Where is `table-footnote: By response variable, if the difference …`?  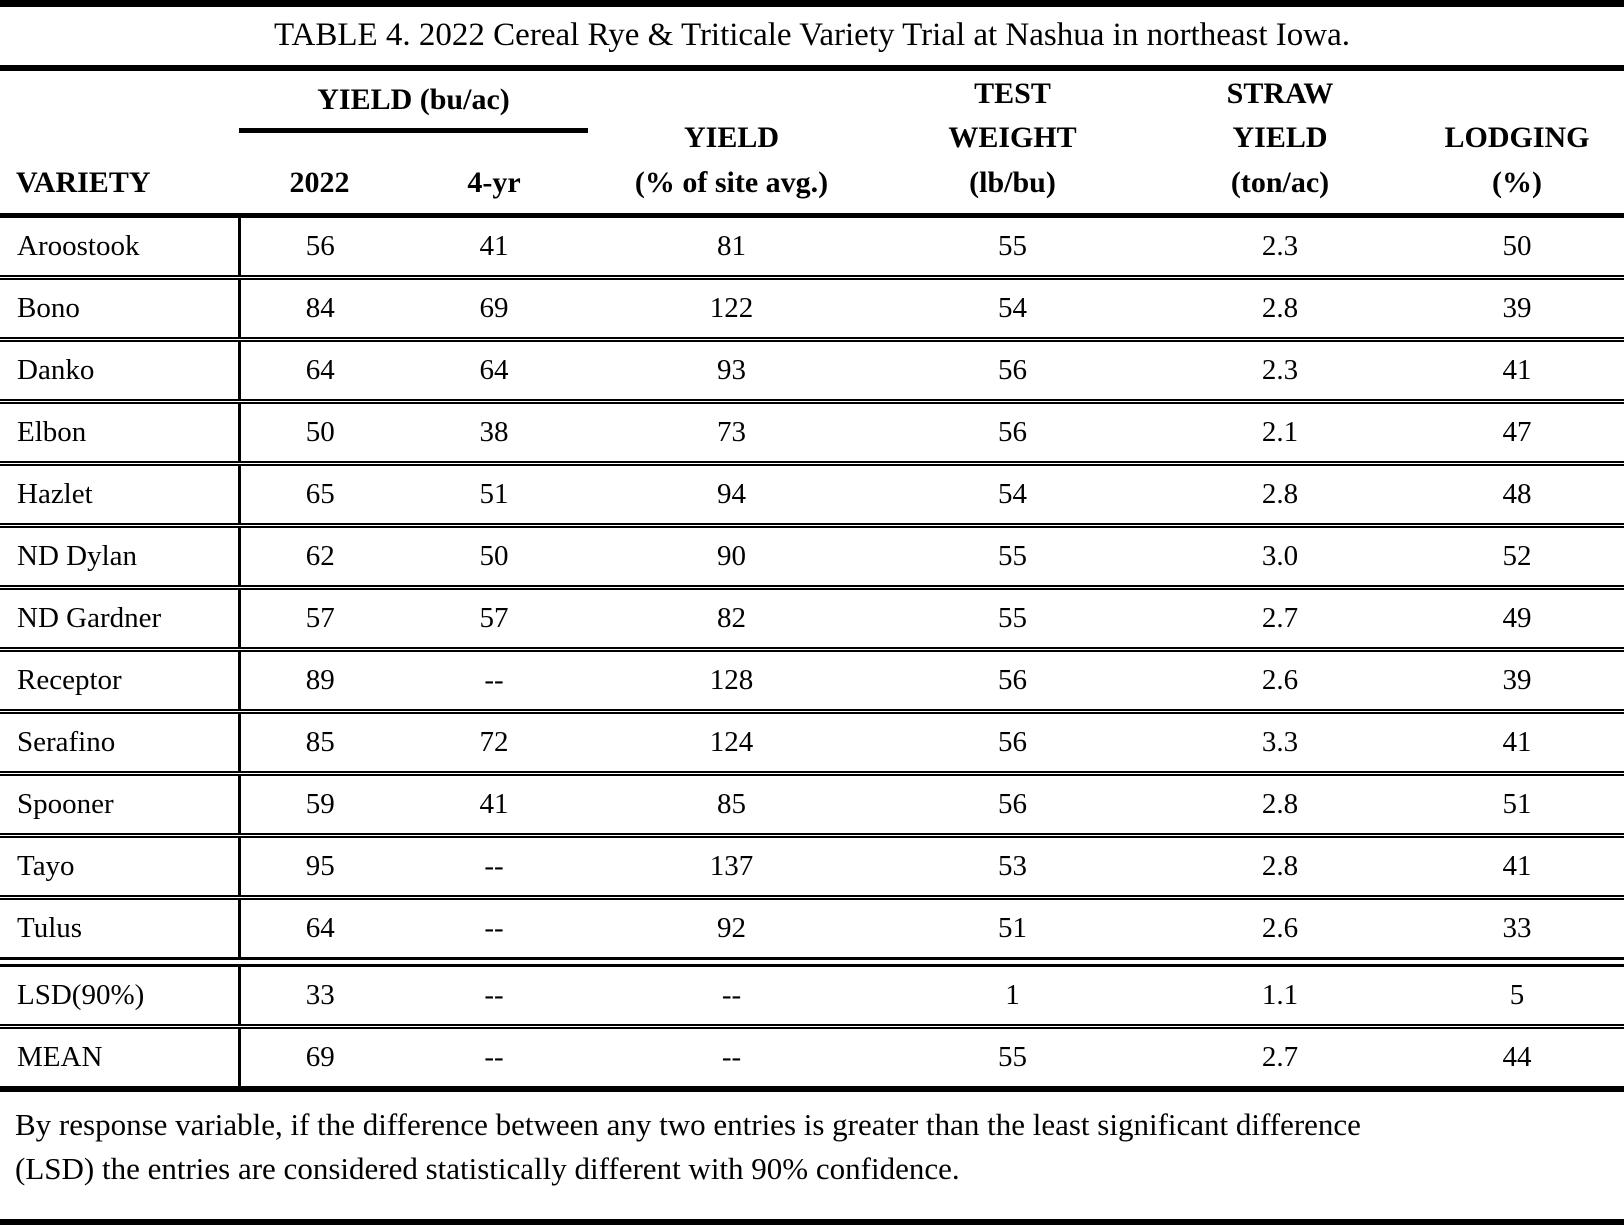
table-footnote: By response variable, if the difference … is located at coordinates (688, 1147).